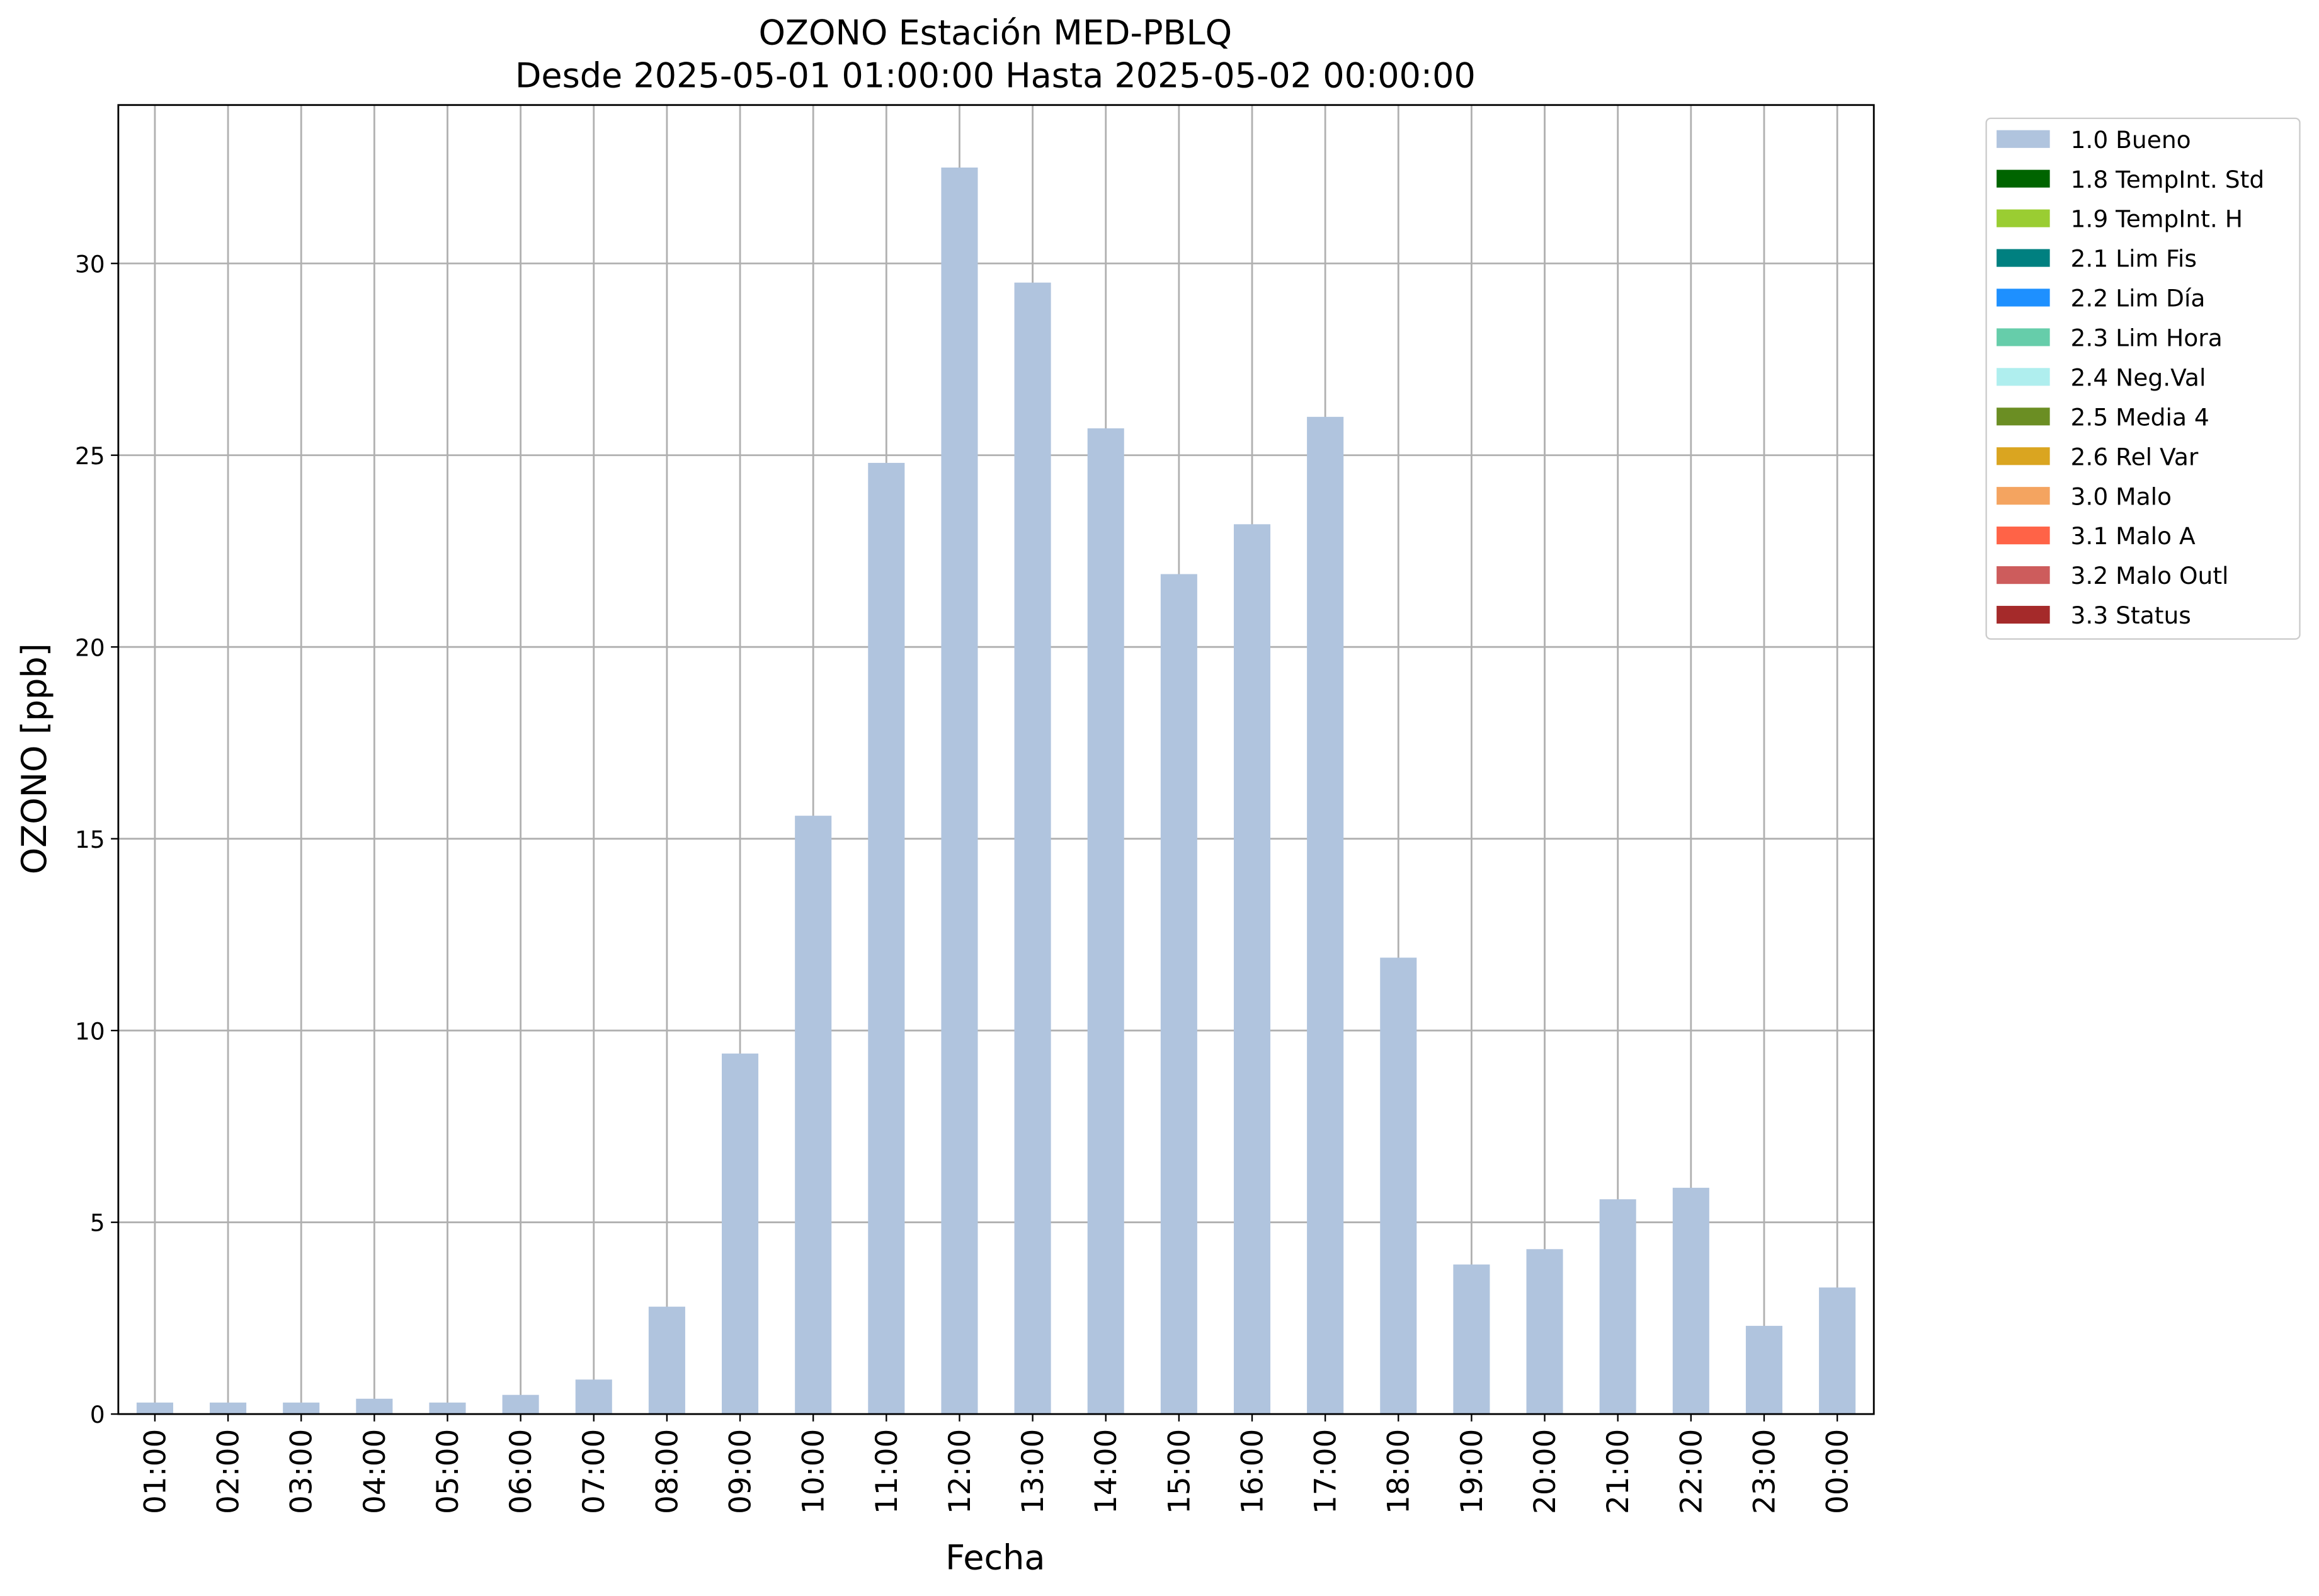  What do you see at coordinates (1838, 1471) in the screenshot?
I see `x-tick-label: 00:00` at bounding box center [1838, 1471].